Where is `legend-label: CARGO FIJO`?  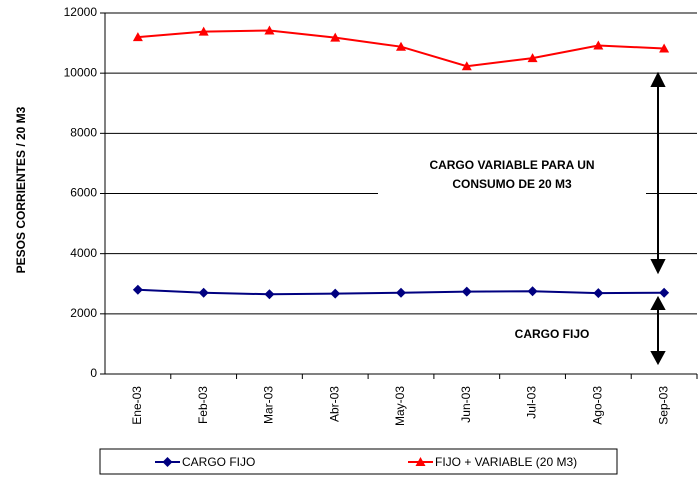 legend-label: CARGO FIJO is located at coordinates (218, 462).